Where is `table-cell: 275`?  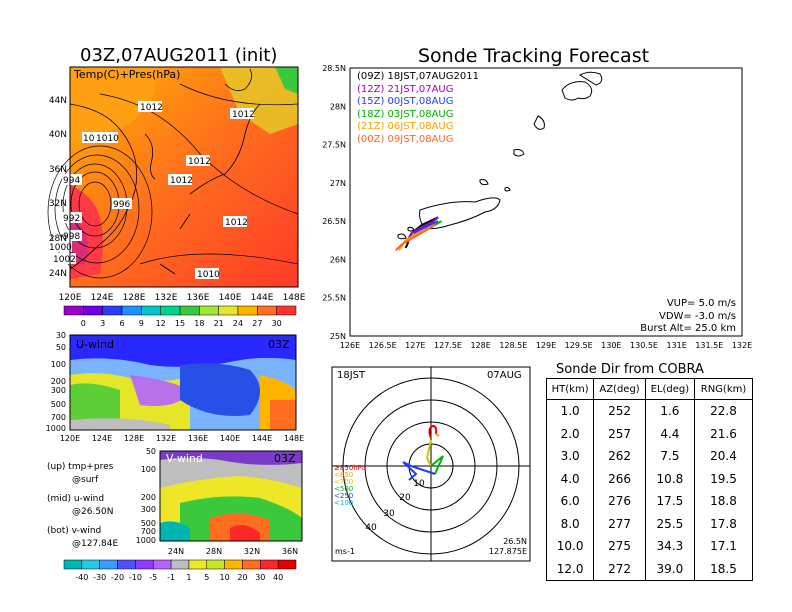 table-cell: 275 is located at coordinates (619, 546).